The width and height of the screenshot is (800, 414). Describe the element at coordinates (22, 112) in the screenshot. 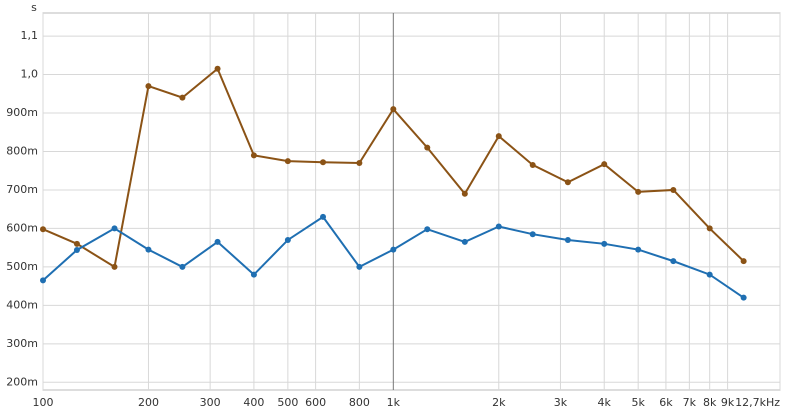

I see `y-tick-label: 900m` at that location.